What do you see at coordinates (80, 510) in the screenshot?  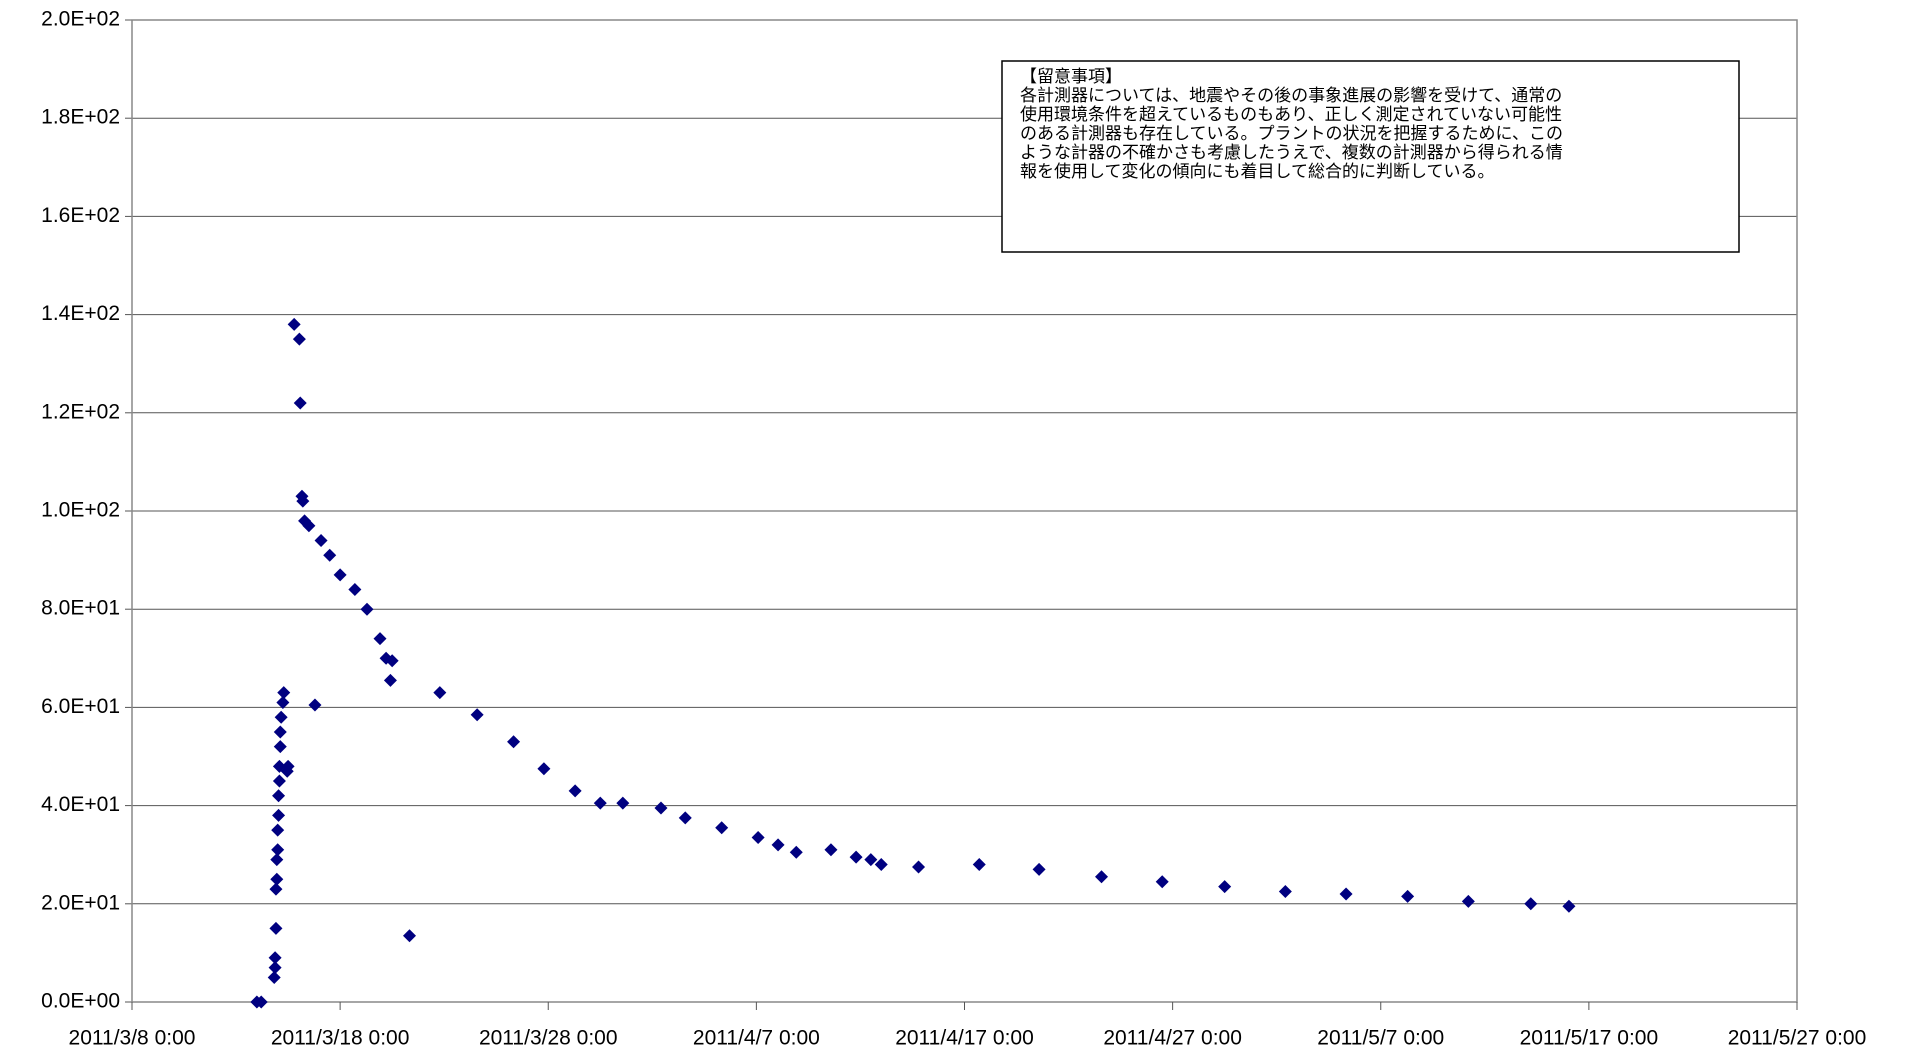 I see `y-tick-label: 1.0E+02` at bounding box center [80, 510].